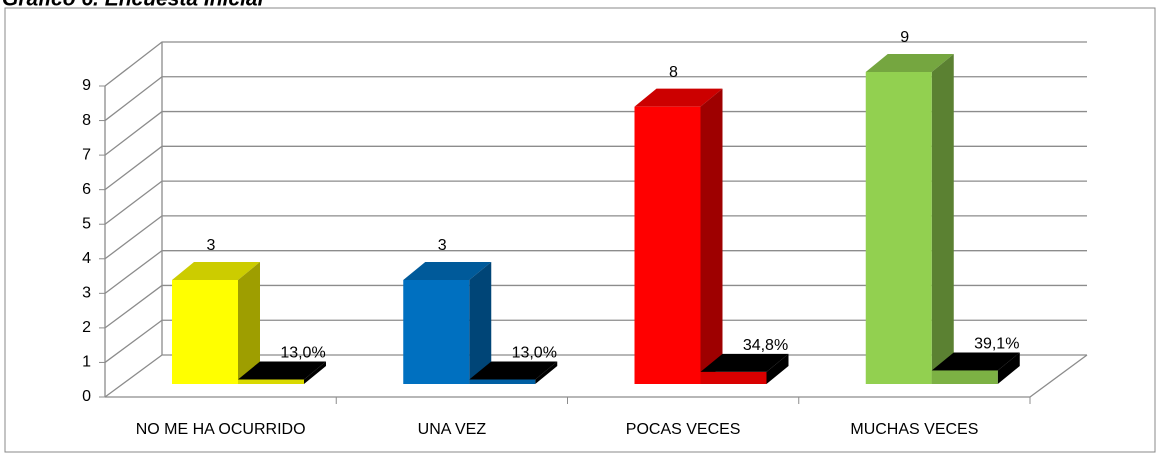  What do you see at coordinates (452, 429) in the screenshot?
I see `x-tick-label: UNA VEZ` at bounding box center [452, 429].